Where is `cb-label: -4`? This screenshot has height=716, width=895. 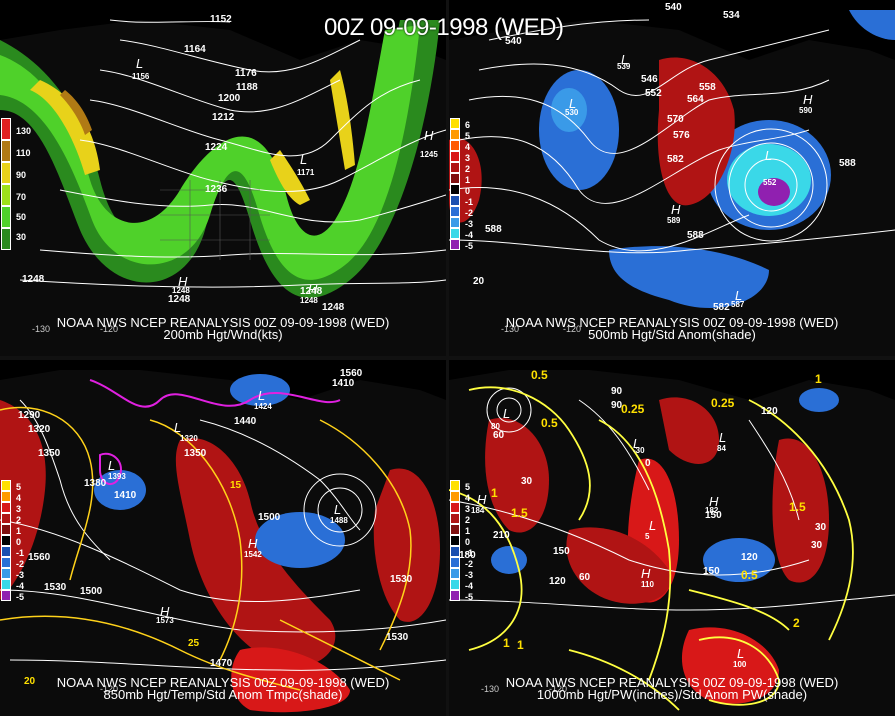 cb-label: -4 is located at coordinates (469, 235).